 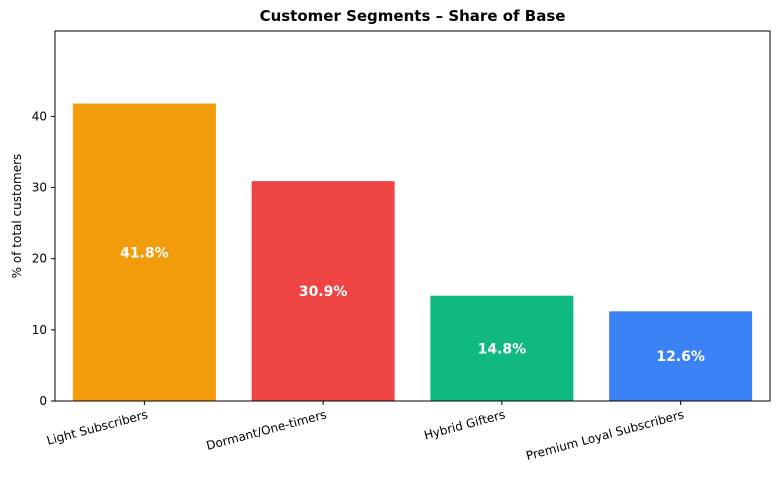 I want to click on bar-value-label-2: 14.8%, so click(x=502, y=349).